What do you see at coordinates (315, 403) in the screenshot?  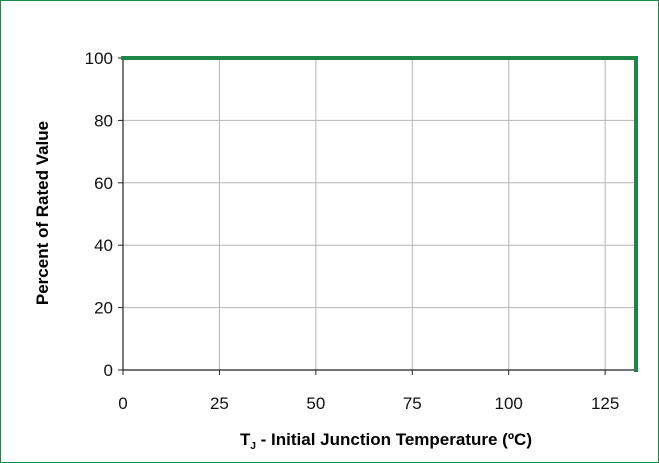 I see `x-tick-label: 50` at bounding box center [315, 403].